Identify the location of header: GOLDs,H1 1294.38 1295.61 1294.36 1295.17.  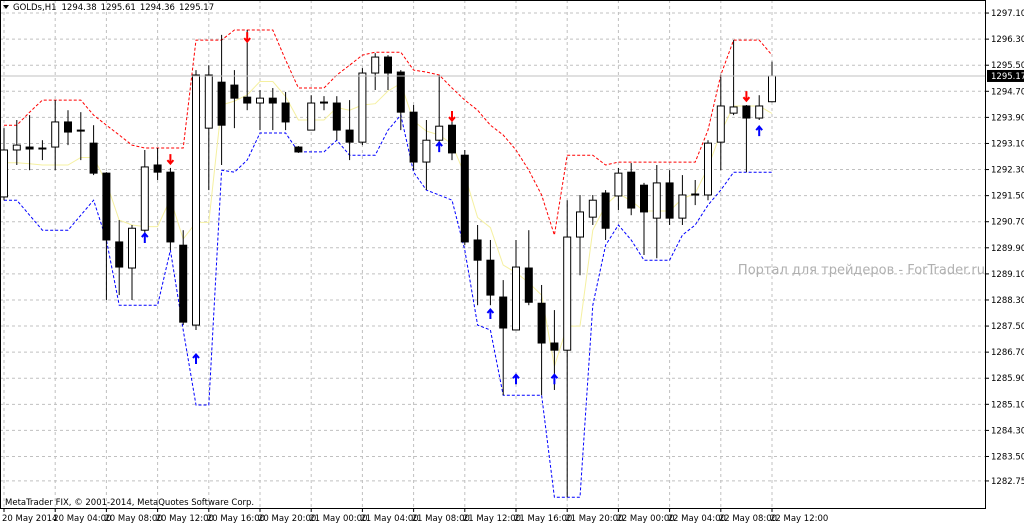
(113, 8).